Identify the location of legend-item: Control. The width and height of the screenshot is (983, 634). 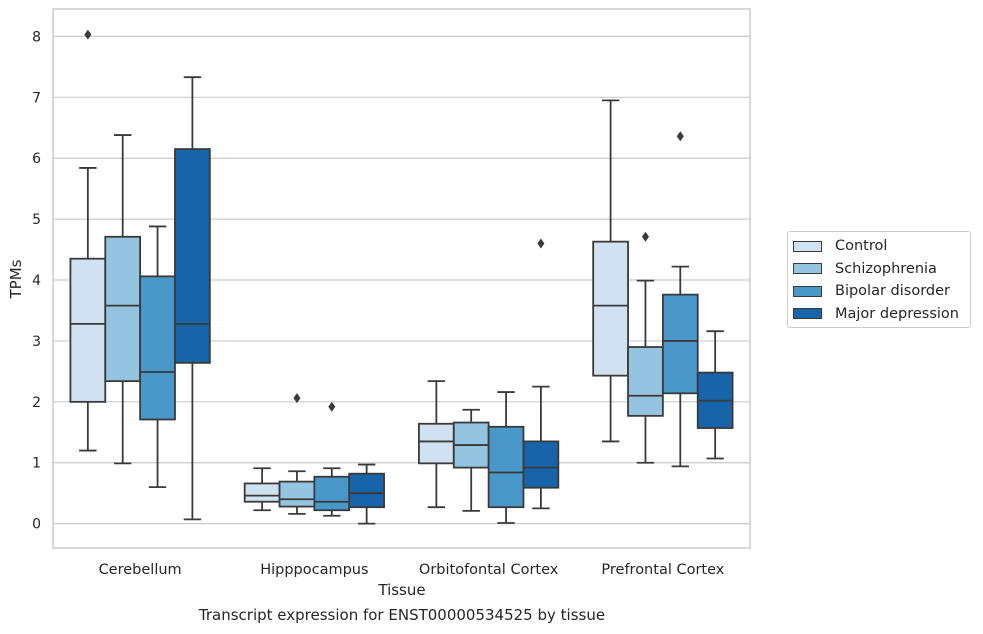
(879, 246).